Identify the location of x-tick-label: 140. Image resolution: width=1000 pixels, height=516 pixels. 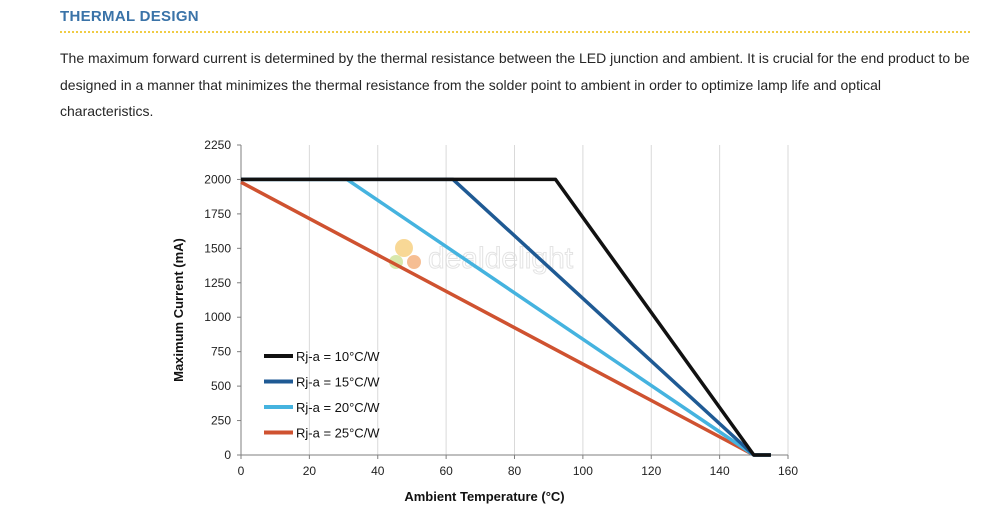
(720, 471).